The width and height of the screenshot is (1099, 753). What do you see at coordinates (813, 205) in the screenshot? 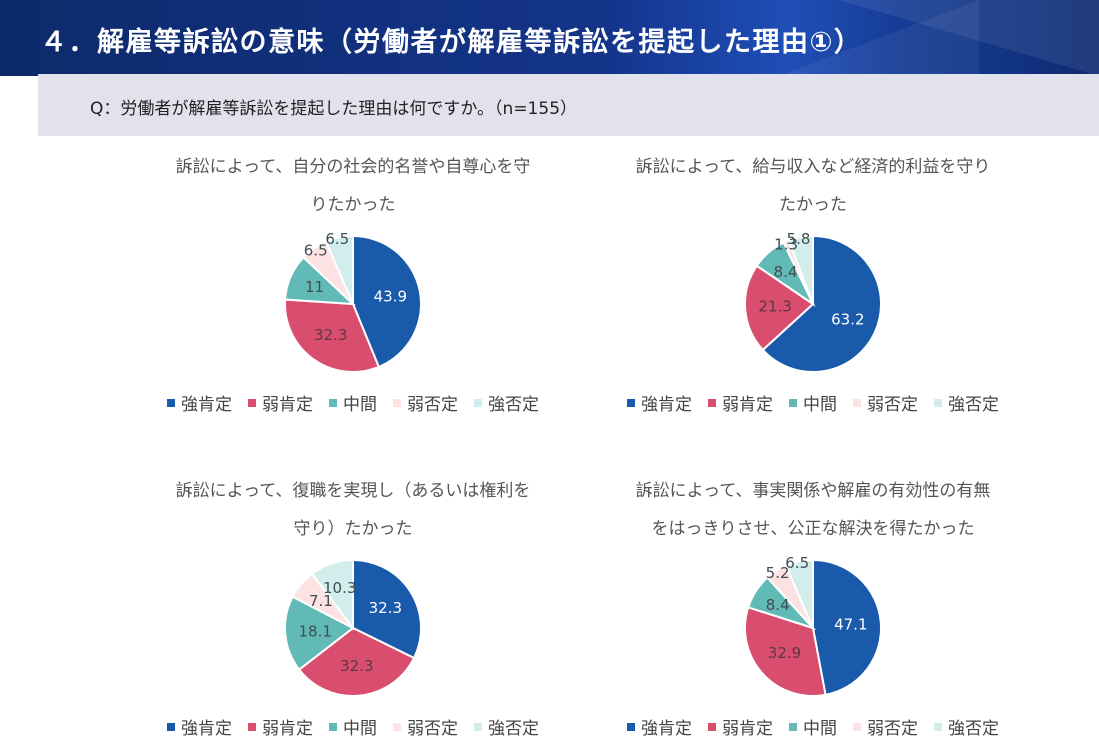
I see `chart-title-line-2: たかった` at bounding box center [813, 205].